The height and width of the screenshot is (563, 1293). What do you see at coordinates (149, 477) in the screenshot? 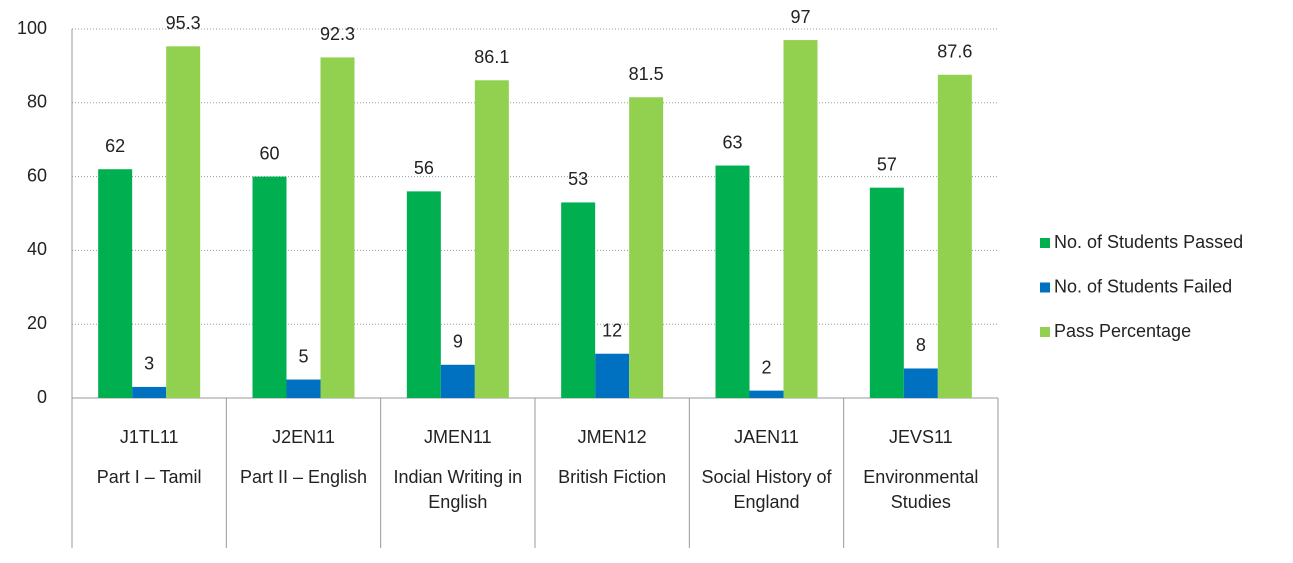
I see `category-name: Part I – Tamil` at bounding box center [149, 477].